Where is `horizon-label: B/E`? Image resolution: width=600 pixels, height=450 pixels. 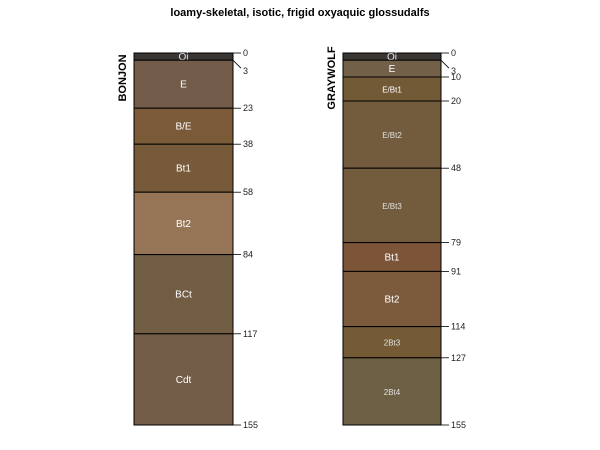 horizon-label: B/E is located at coordinates (183, 127).